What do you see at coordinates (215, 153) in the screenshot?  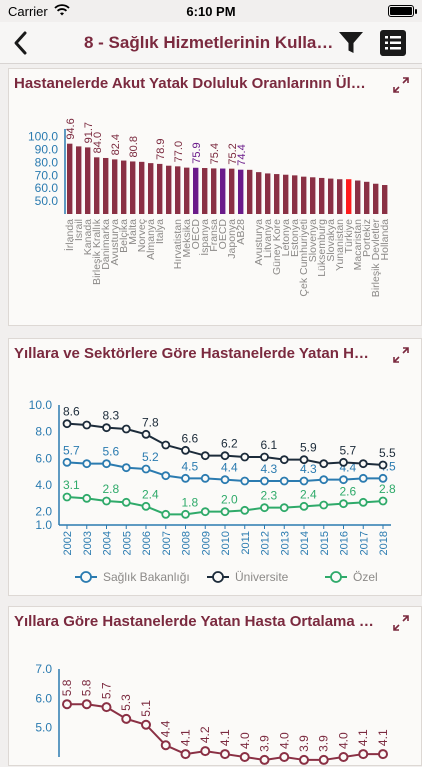 I see `bar-data-label: 75.4` at bounding box center [215, 153].